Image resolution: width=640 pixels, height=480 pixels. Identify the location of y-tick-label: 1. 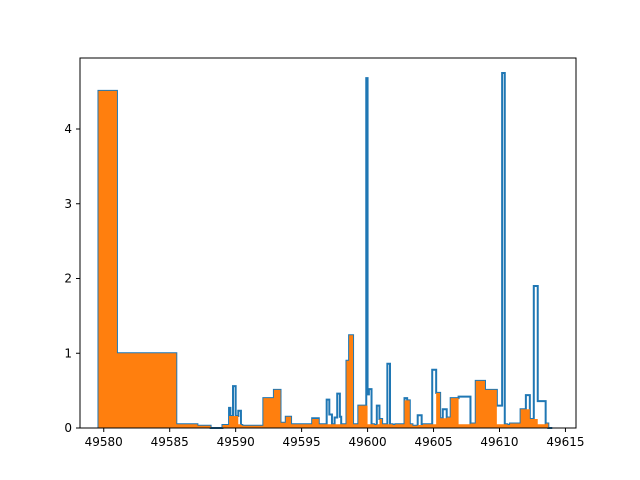
(68, 353).